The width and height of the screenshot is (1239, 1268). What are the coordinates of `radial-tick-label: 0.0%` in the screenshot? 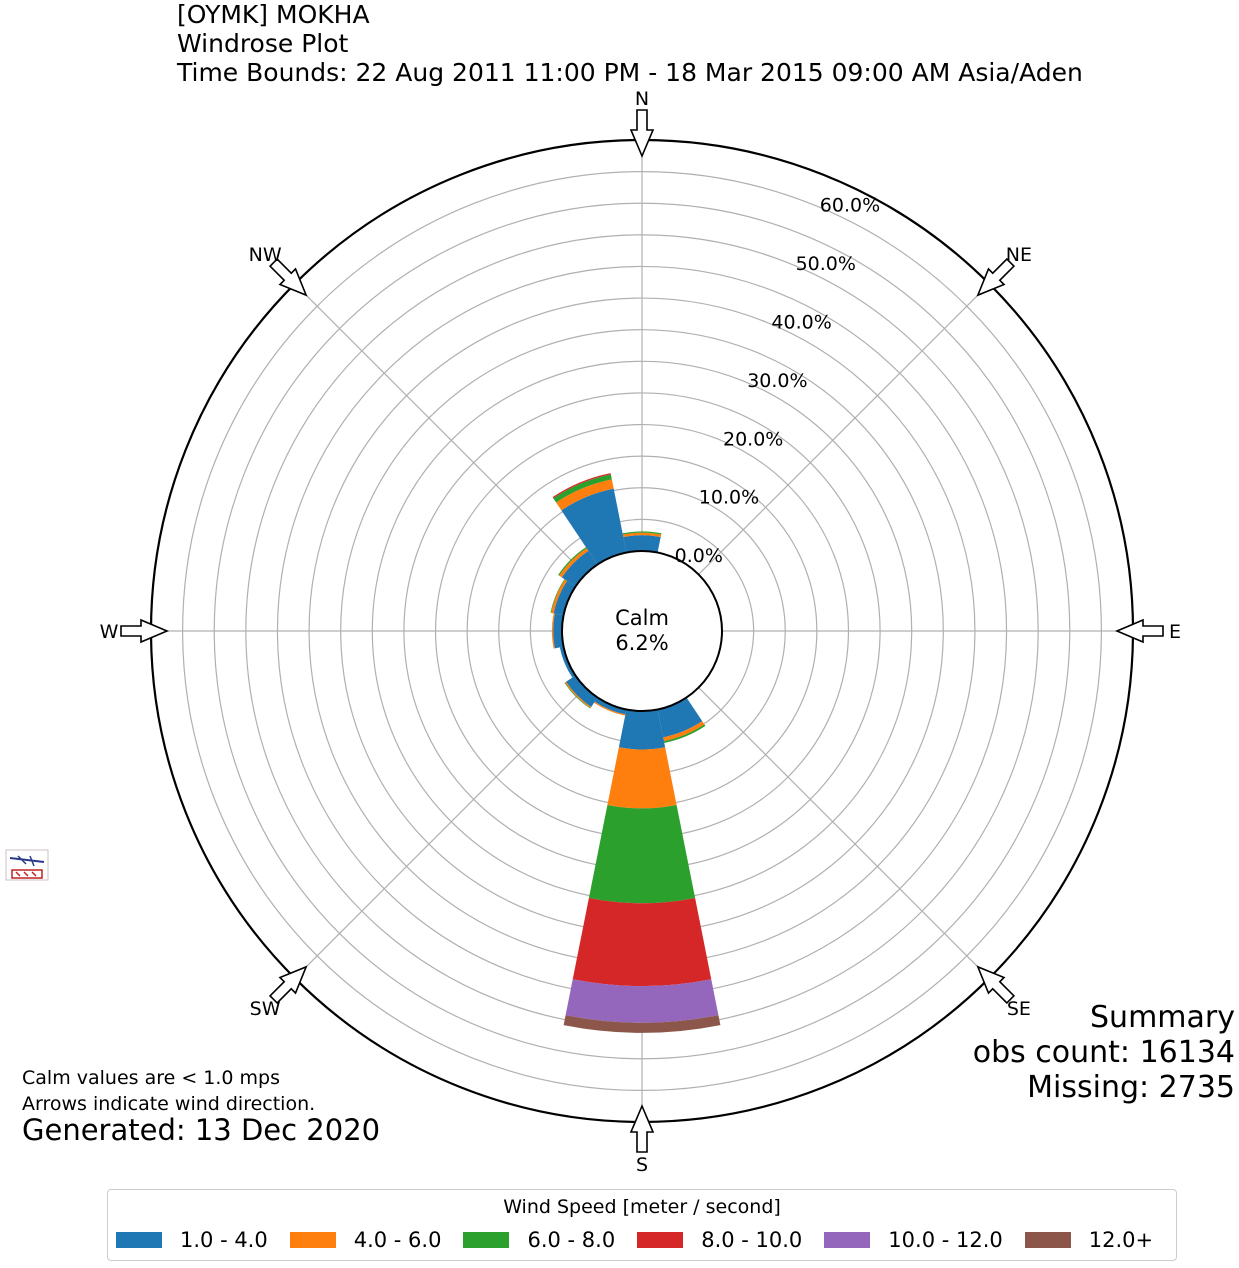 It's located at (699, 556).